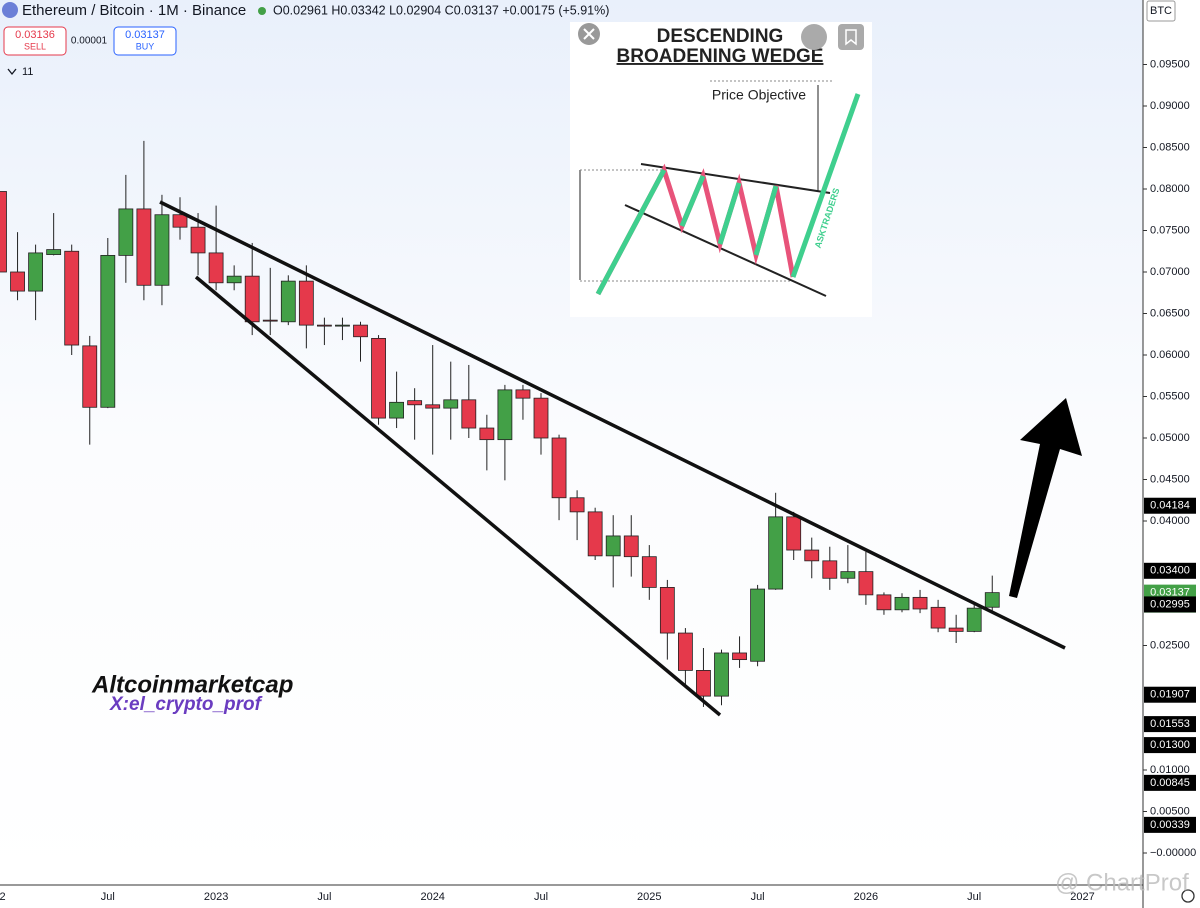 This screenshot has height=908, width=1200. What do you see at coordinates (759, 95) in the screenshot?
I see `objective-label: Price Objective` at bounding box center [759, 95].